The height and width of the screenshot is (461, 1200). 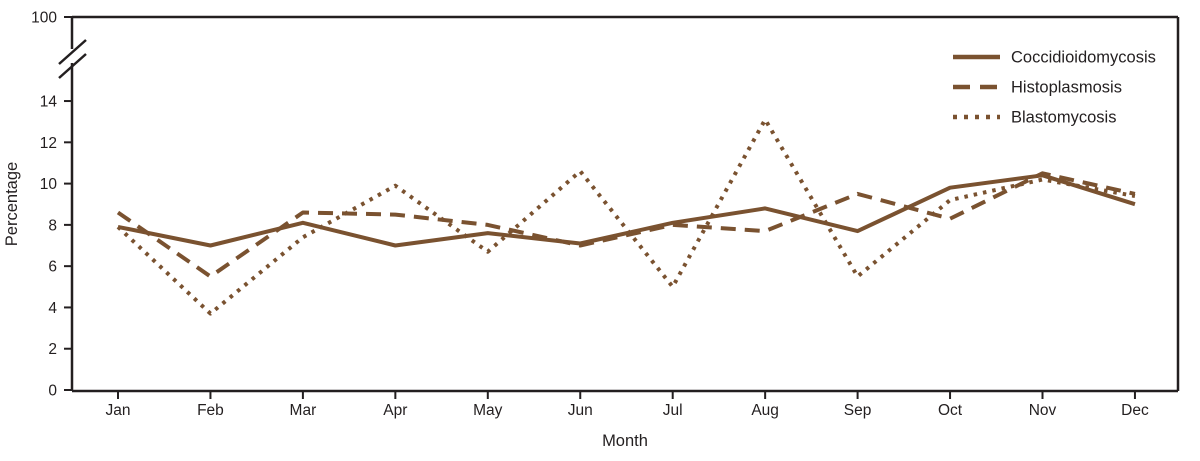 What do you see at coordinates (49, 102) in the screenshot?
I see `y-tick-label: 14` at bounding box center [49, 102].